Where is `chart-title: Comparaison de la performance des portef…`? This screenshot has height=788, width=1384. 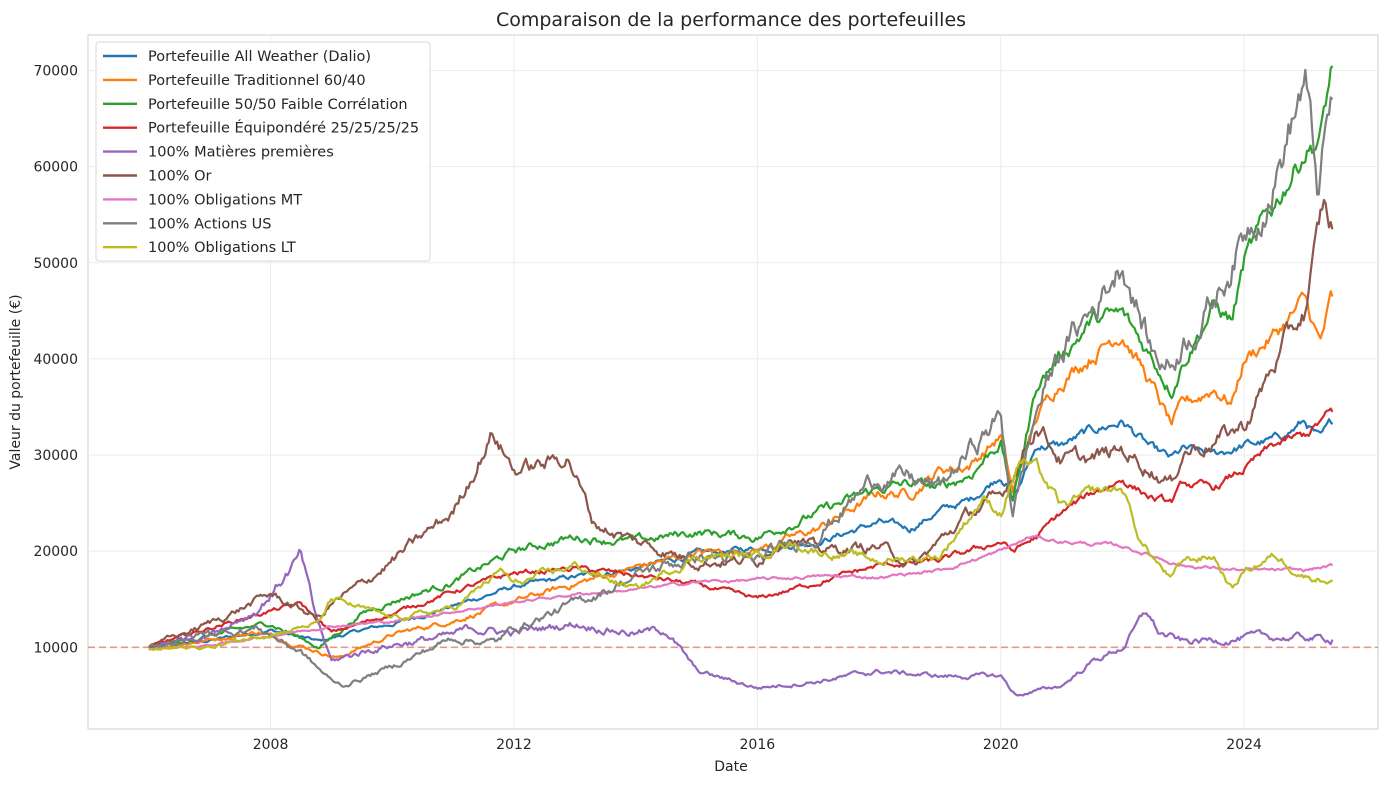
chart-title: Comparaison de la performance des portef… is located at coordinates (731, 20).